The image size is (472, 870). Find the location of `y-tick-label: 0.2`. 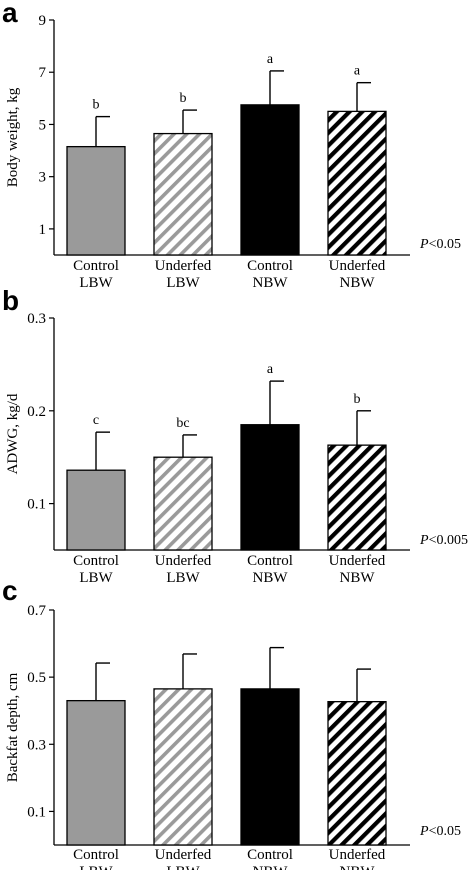

y-tick-label: 0.2 is located at coordinates (36, 412).